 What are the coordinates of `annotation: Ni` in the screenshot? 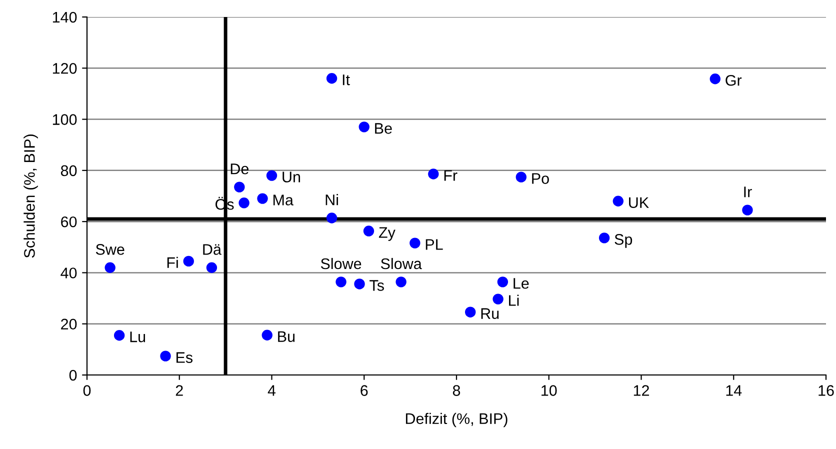 It's located at (332, 200).